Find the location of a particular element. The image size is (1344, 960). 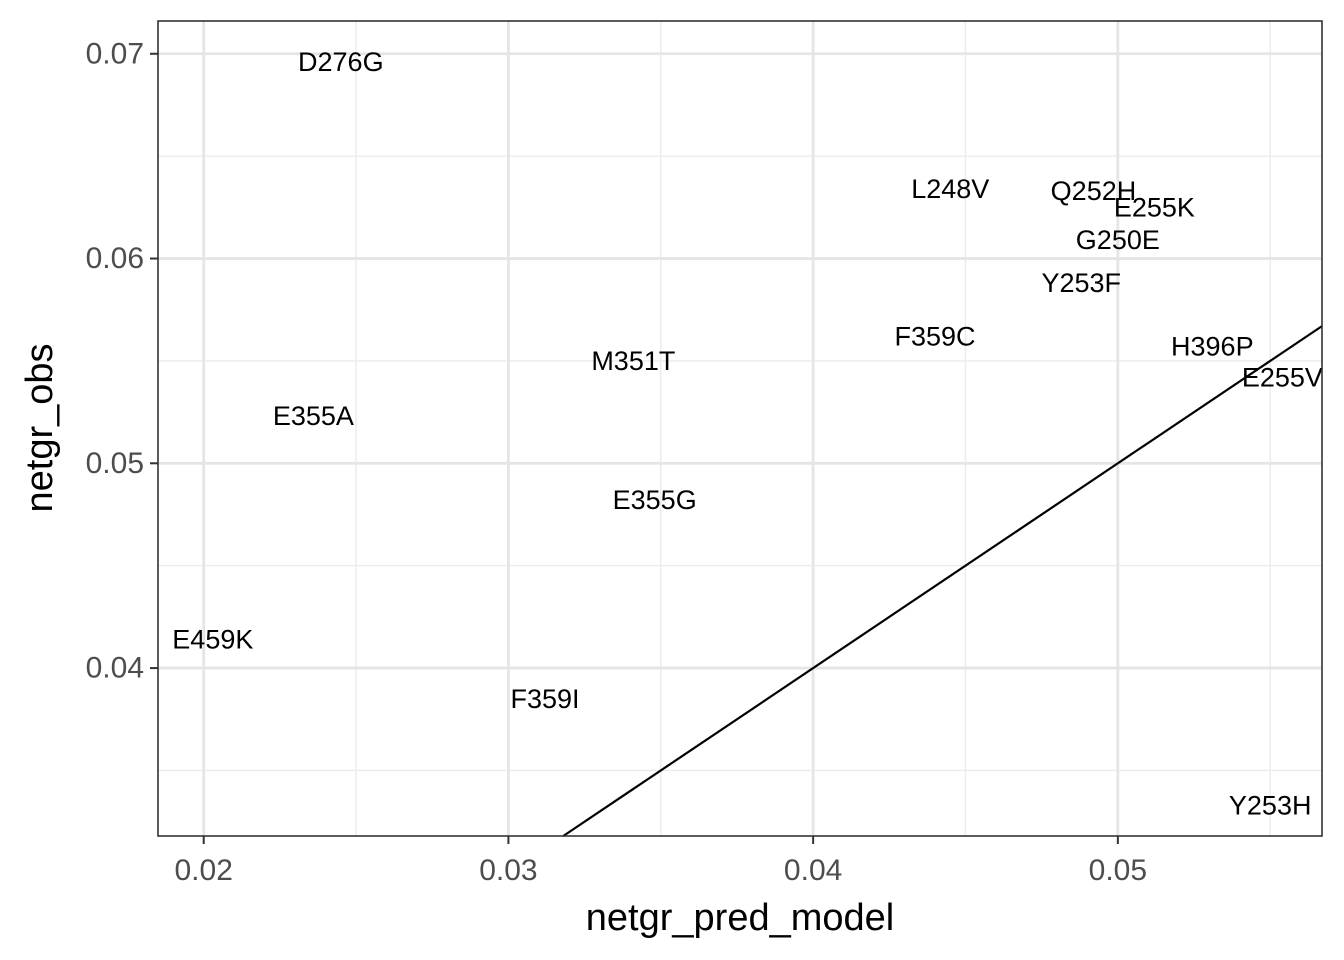

point-label-f359i: F359I is located at coordinates (544, 699).